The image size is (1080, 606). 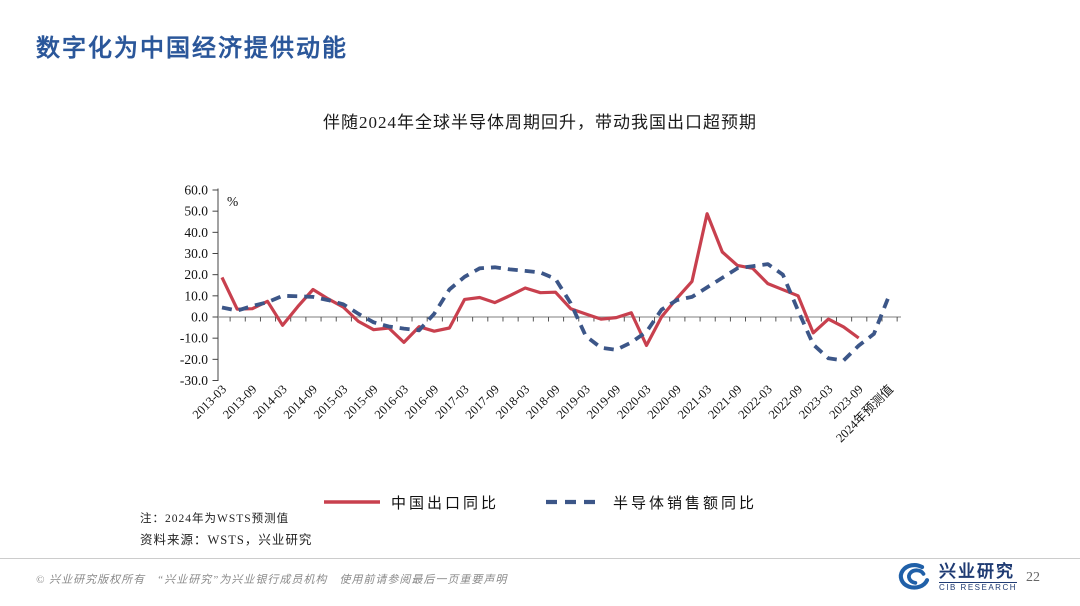 I want to click on chart-title: 伴随2024年全球半导体周期回升，带动我国出口超预期, so click(x=540, y=122).